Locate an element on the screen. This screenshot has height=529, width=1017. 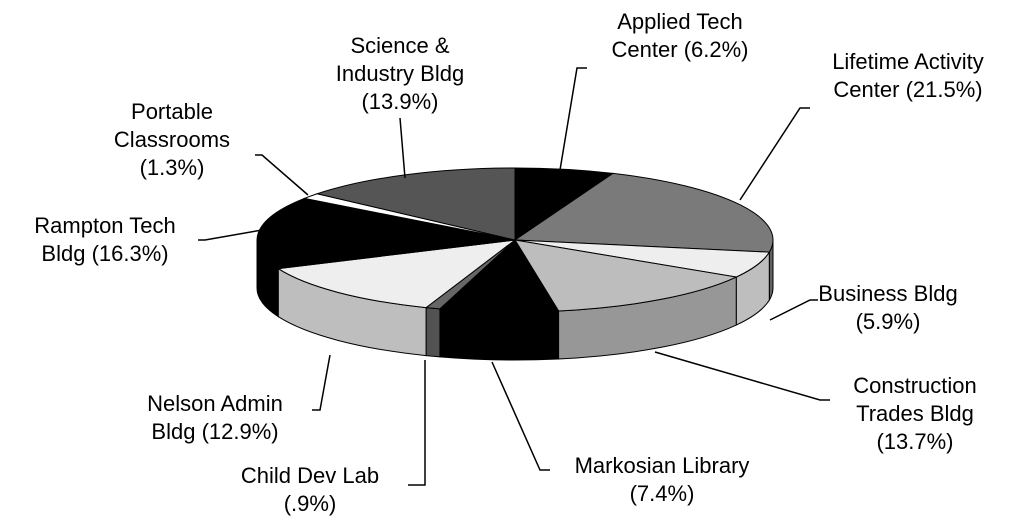
category-name: Lifetime Activity Center is located at coordinates (908, 75).